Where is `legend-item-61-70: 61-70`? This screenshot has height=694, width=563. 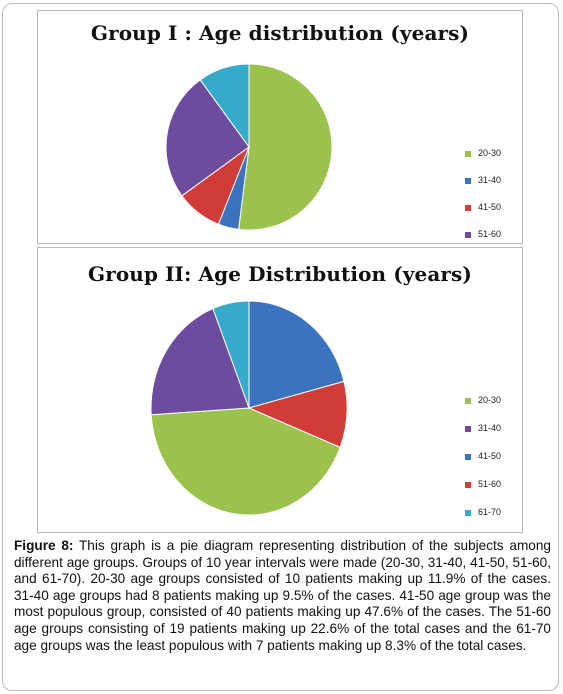
legend-item-61-70: 61-70 is located at coordinates (483, 512).